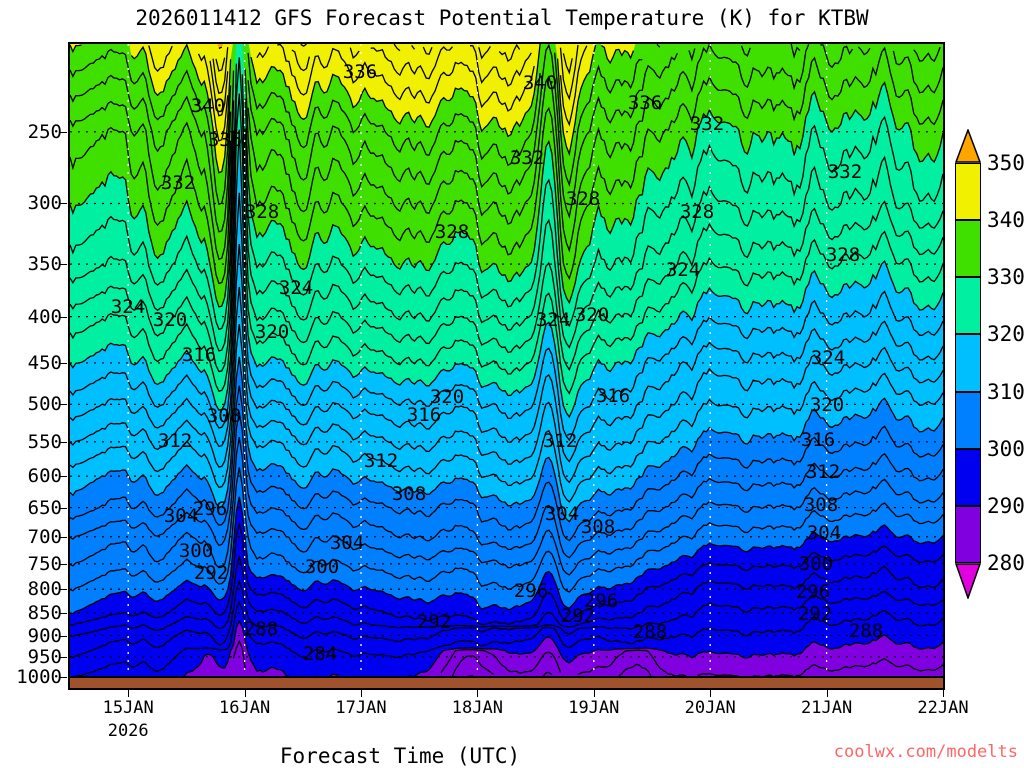 Image resolution: width=1024 pixels, height=768 pixels. Describe the element at coordinates (320, 654) in the screenshot. I see `contour-label: 284` at that location.